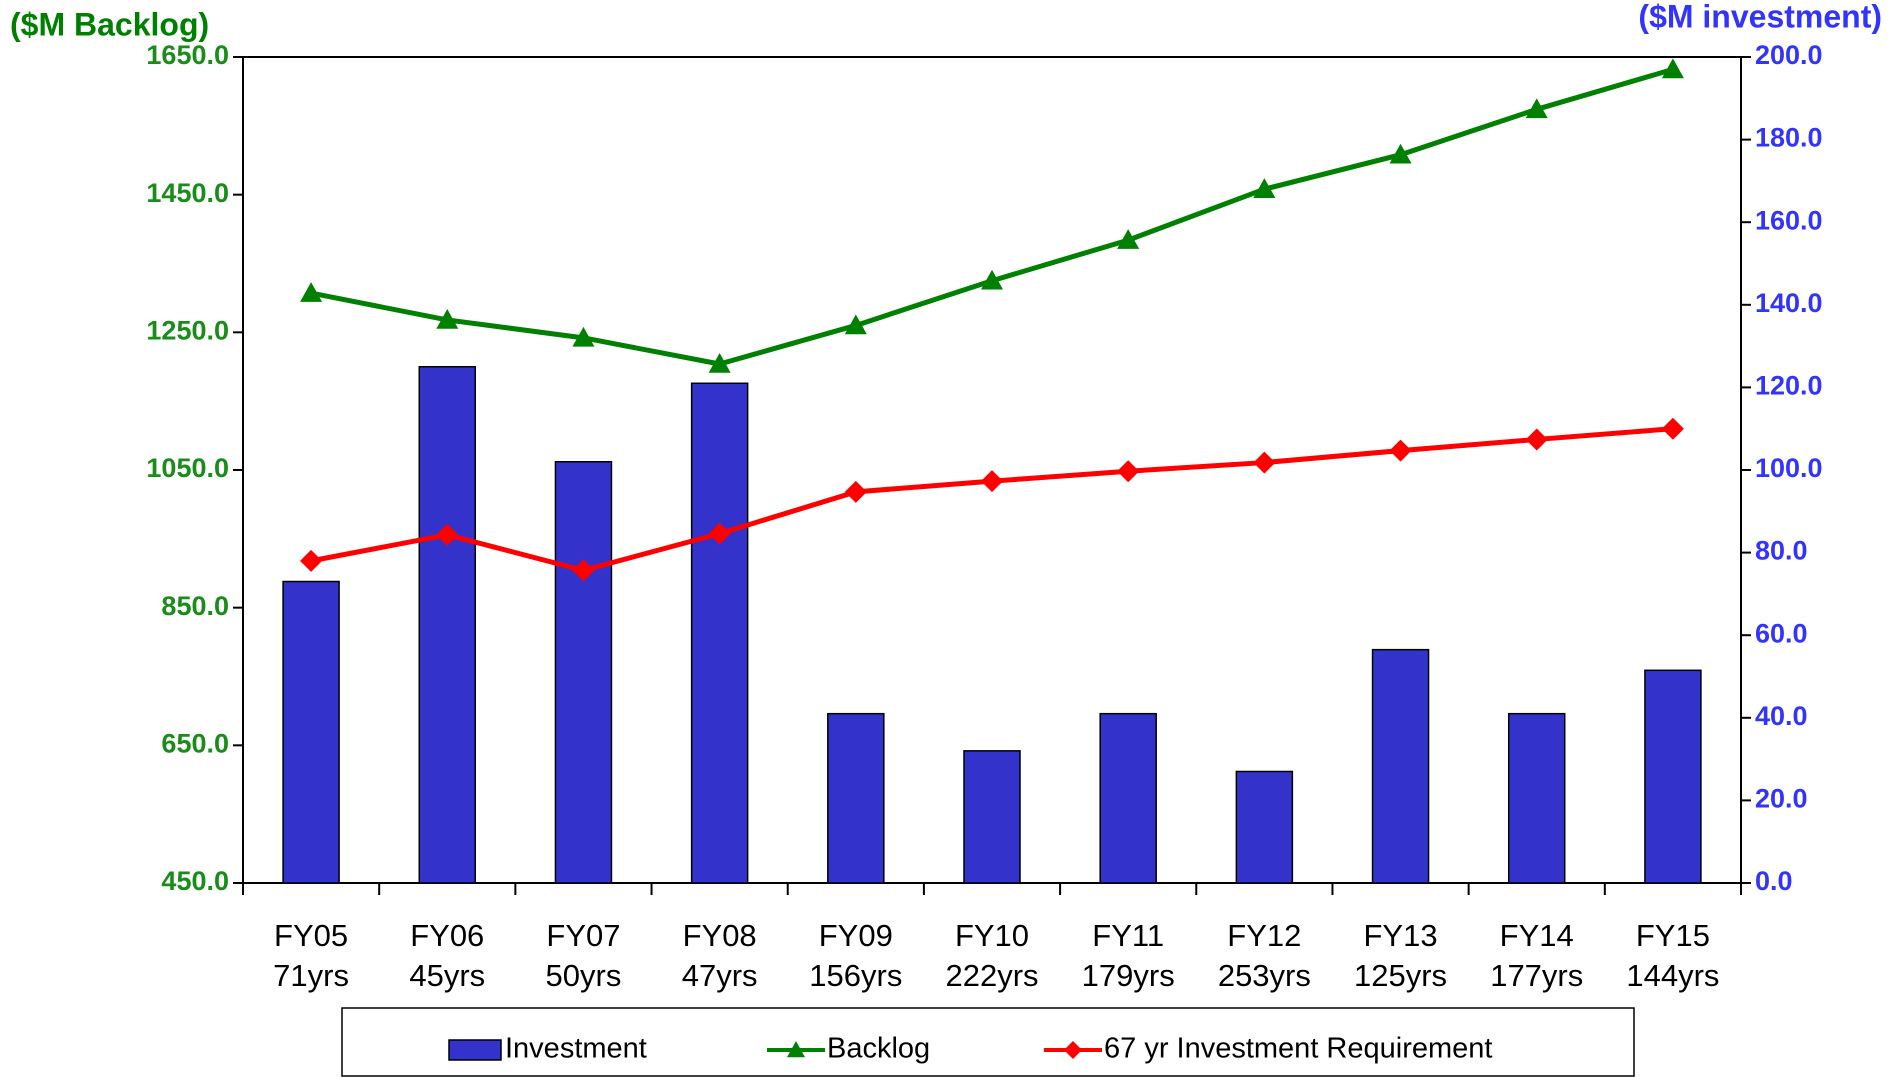 This screenshot has height=1077, width=1897. I want to click on x-tick-label: 50yrs, so click(584, 975).